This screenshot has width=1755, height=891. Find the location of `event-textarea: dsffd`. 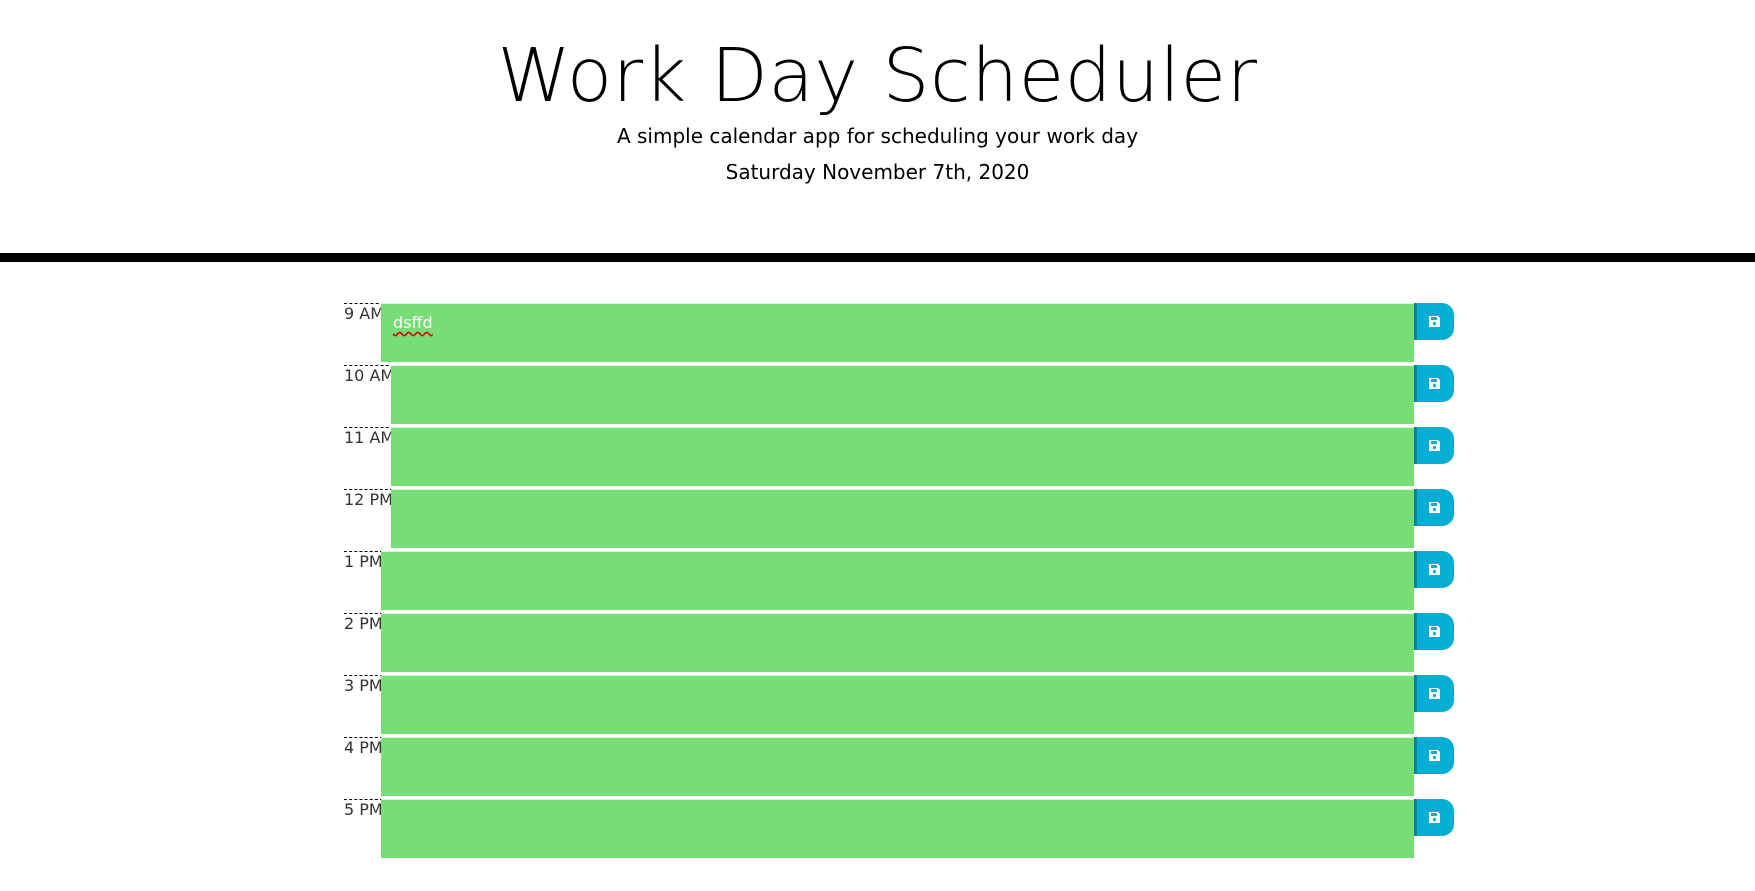

event-textarea: dsffd is located at coordinates (897, 333).